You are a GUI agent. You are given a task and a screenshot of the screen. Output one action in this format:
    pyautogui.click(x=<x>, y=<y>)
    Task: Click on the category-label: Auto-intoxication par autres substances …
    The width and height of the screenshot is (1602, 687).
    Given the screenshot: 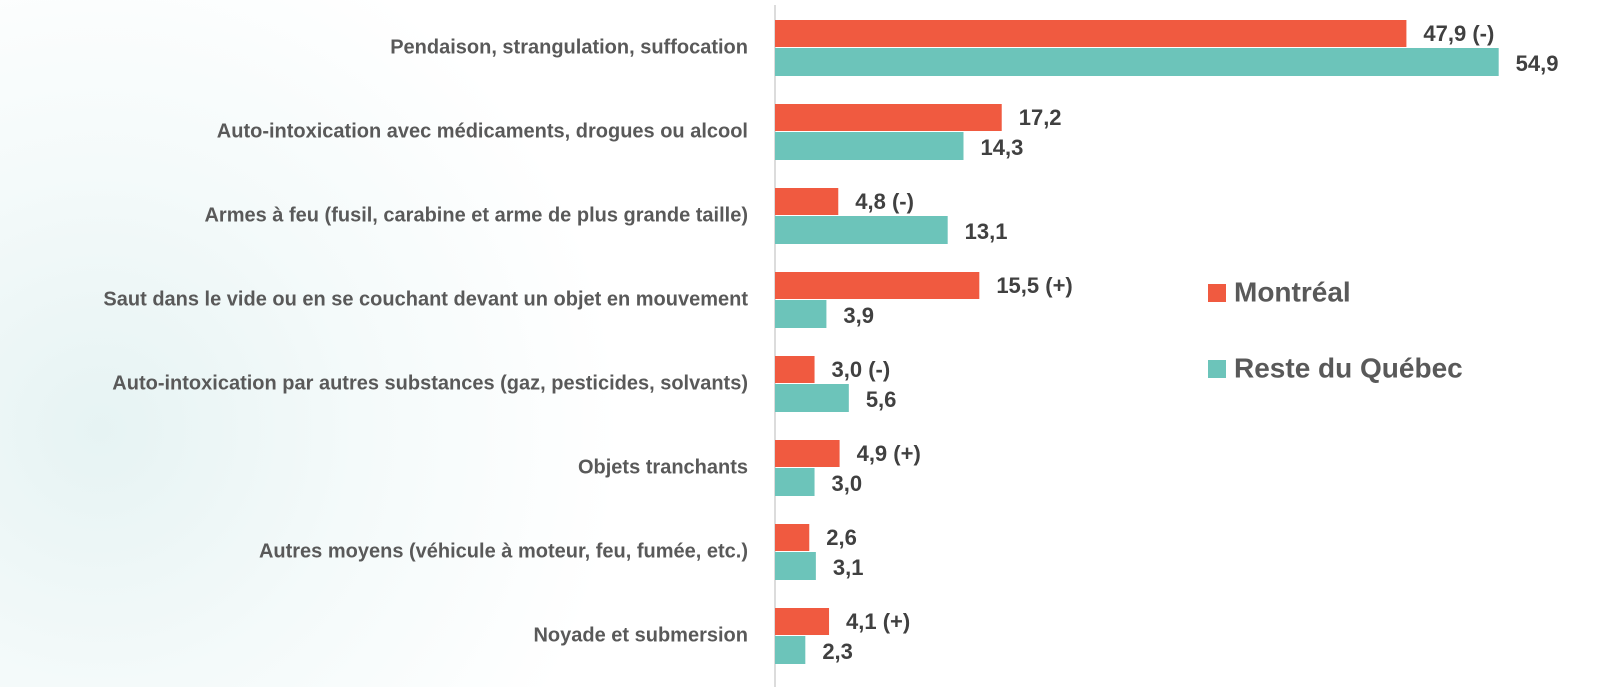 What is the action you would take?
    pyautogui.click(x=430, y=383)
    